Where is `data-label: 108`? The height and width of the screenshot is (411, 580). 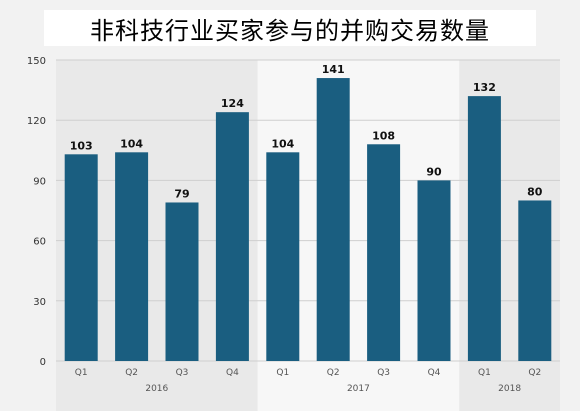
data-label: 108 is located at coordinates (383, 135).